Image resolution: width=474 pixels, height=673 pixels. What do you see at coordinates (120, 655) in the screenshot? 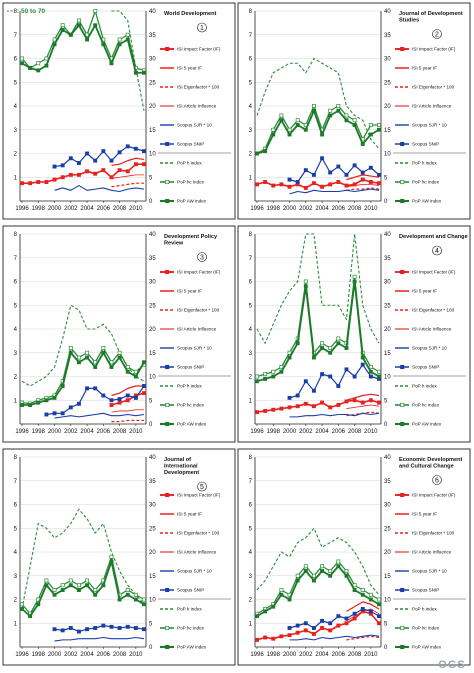
I see `x-tick-label: 2008` at bounding box center [120, 655].